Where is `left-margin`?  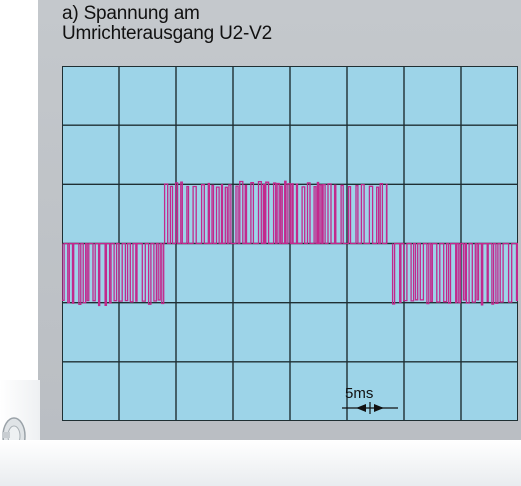 left-margin is located at coordinates (19, 220).